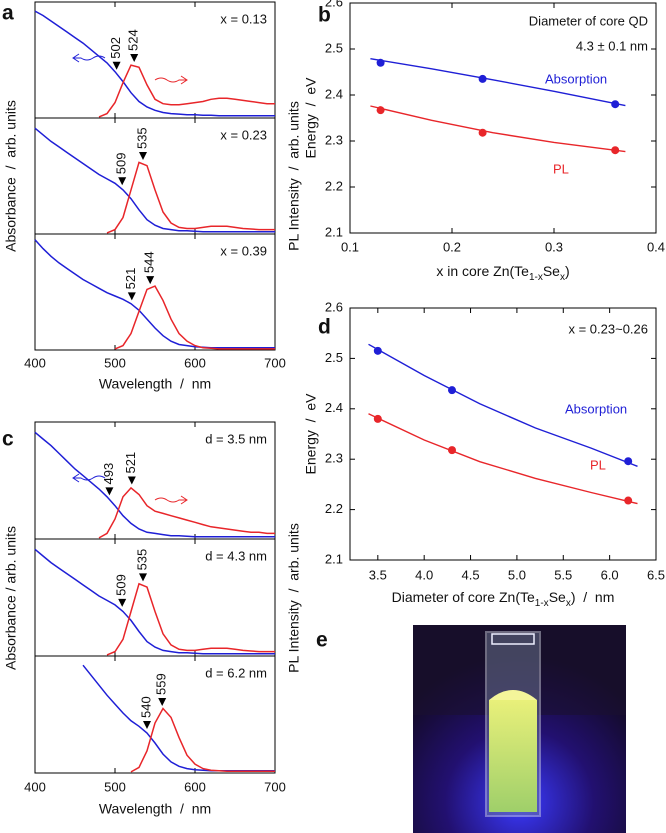 The width and height of the screenshot is (666, 833). Describe the element at coordinates (596, 408) in the screenshot. I see `series-label: Absorption` at that location.